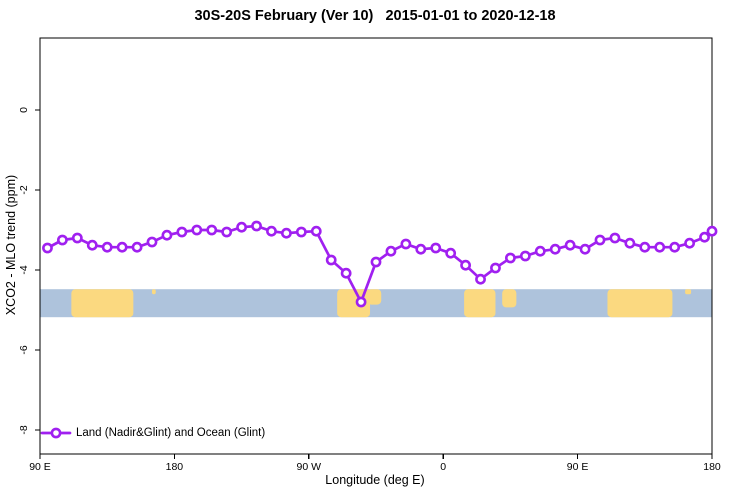  Describe the element at coordinates (712, 467) in the screenshot. I see `x-tick-label-5: 180` at that location.